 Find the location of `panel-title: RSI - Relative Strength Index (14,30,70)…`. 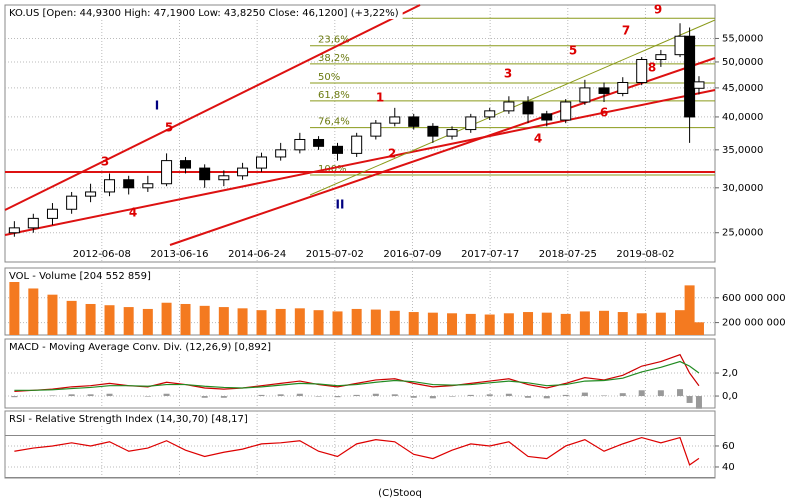

panel-title: RSI - Relative Strength Index (14,30,70)… is located at coordinates (128, 419).